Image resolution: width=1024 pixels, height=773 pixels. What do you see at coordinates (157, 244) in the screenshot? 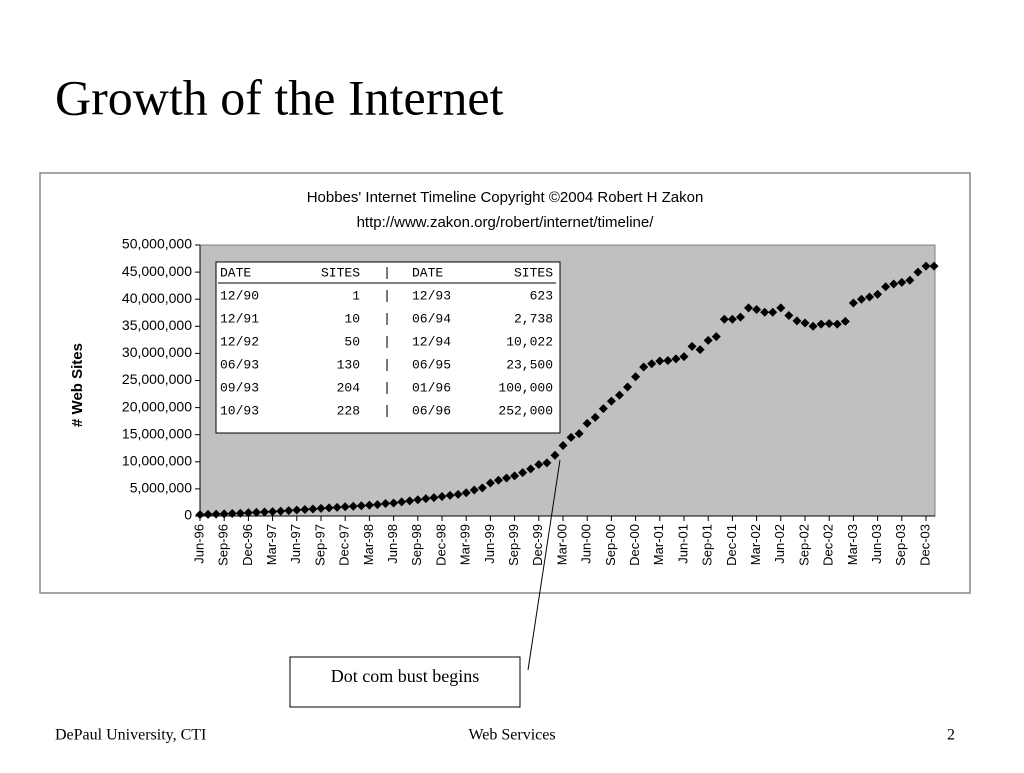
I see `y-tick-label: 50,000,000` at bounding box center [157, 244].